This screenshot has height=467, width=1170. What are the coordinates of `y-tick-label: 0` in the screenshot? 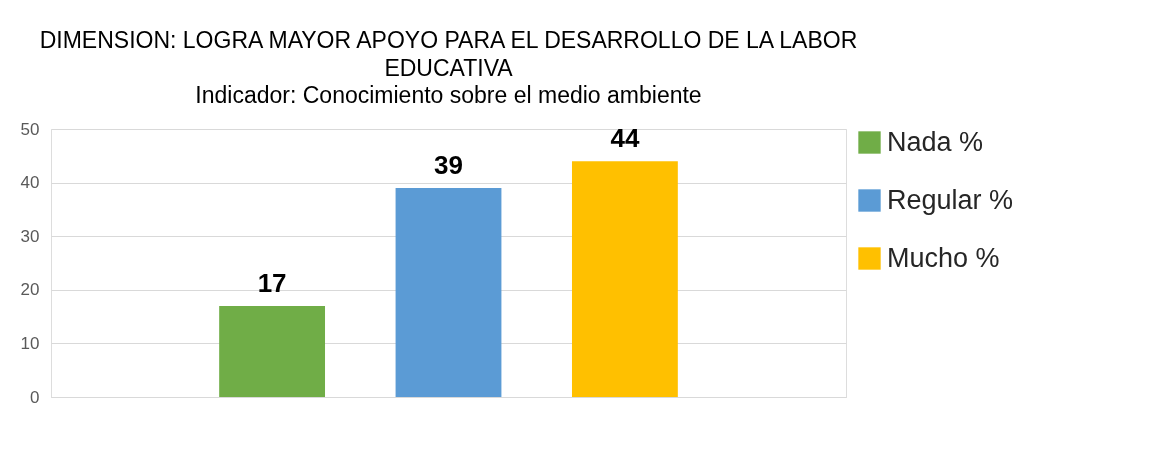 It's located at (35, 397).